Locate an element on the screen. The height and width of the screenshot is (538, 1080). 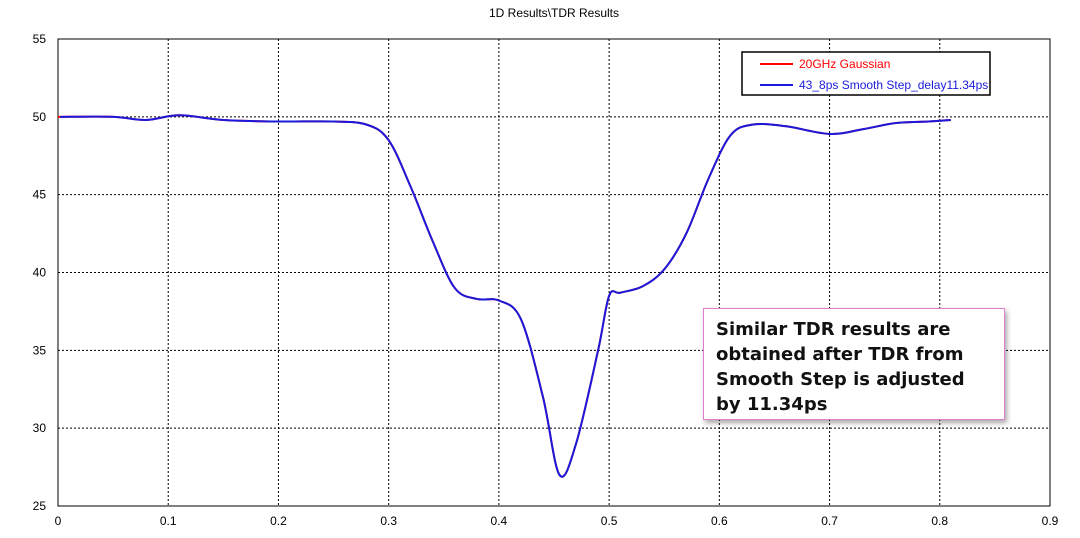
x-tick-label: 0.3 is located at coordinates (388, 521).